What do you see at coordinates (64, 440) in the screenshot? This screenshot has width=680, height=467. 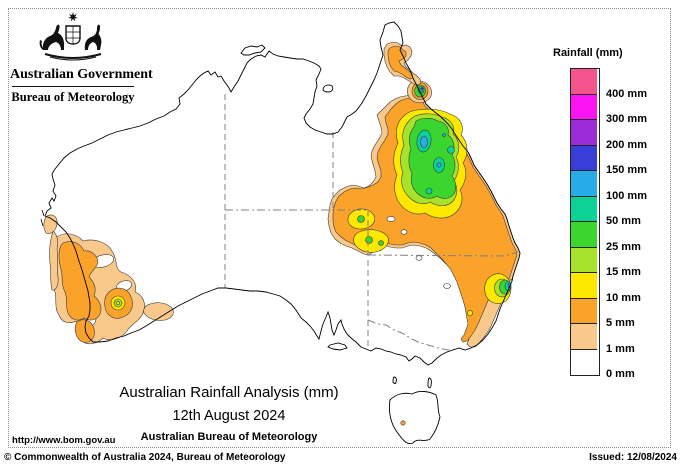 I see `bom-url: http://www.bom.gov.au` at bounding box center [64, 440].